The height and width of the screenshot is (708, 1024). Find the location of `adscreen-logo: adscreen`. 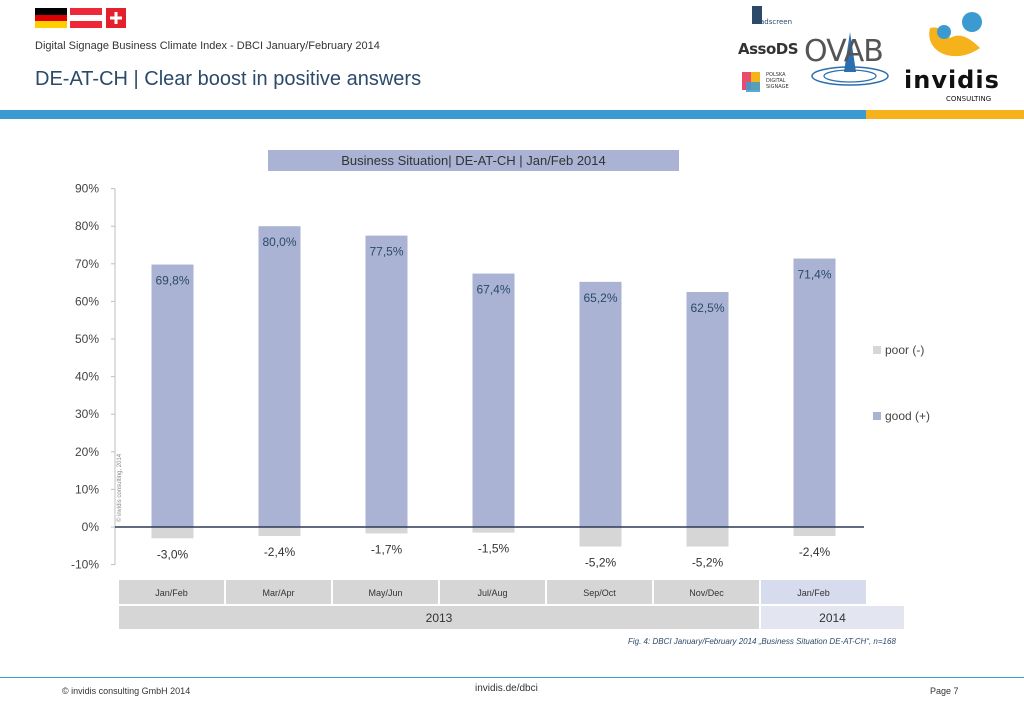

adscreen-logo: adscreen is located at coordinates (772, 19).